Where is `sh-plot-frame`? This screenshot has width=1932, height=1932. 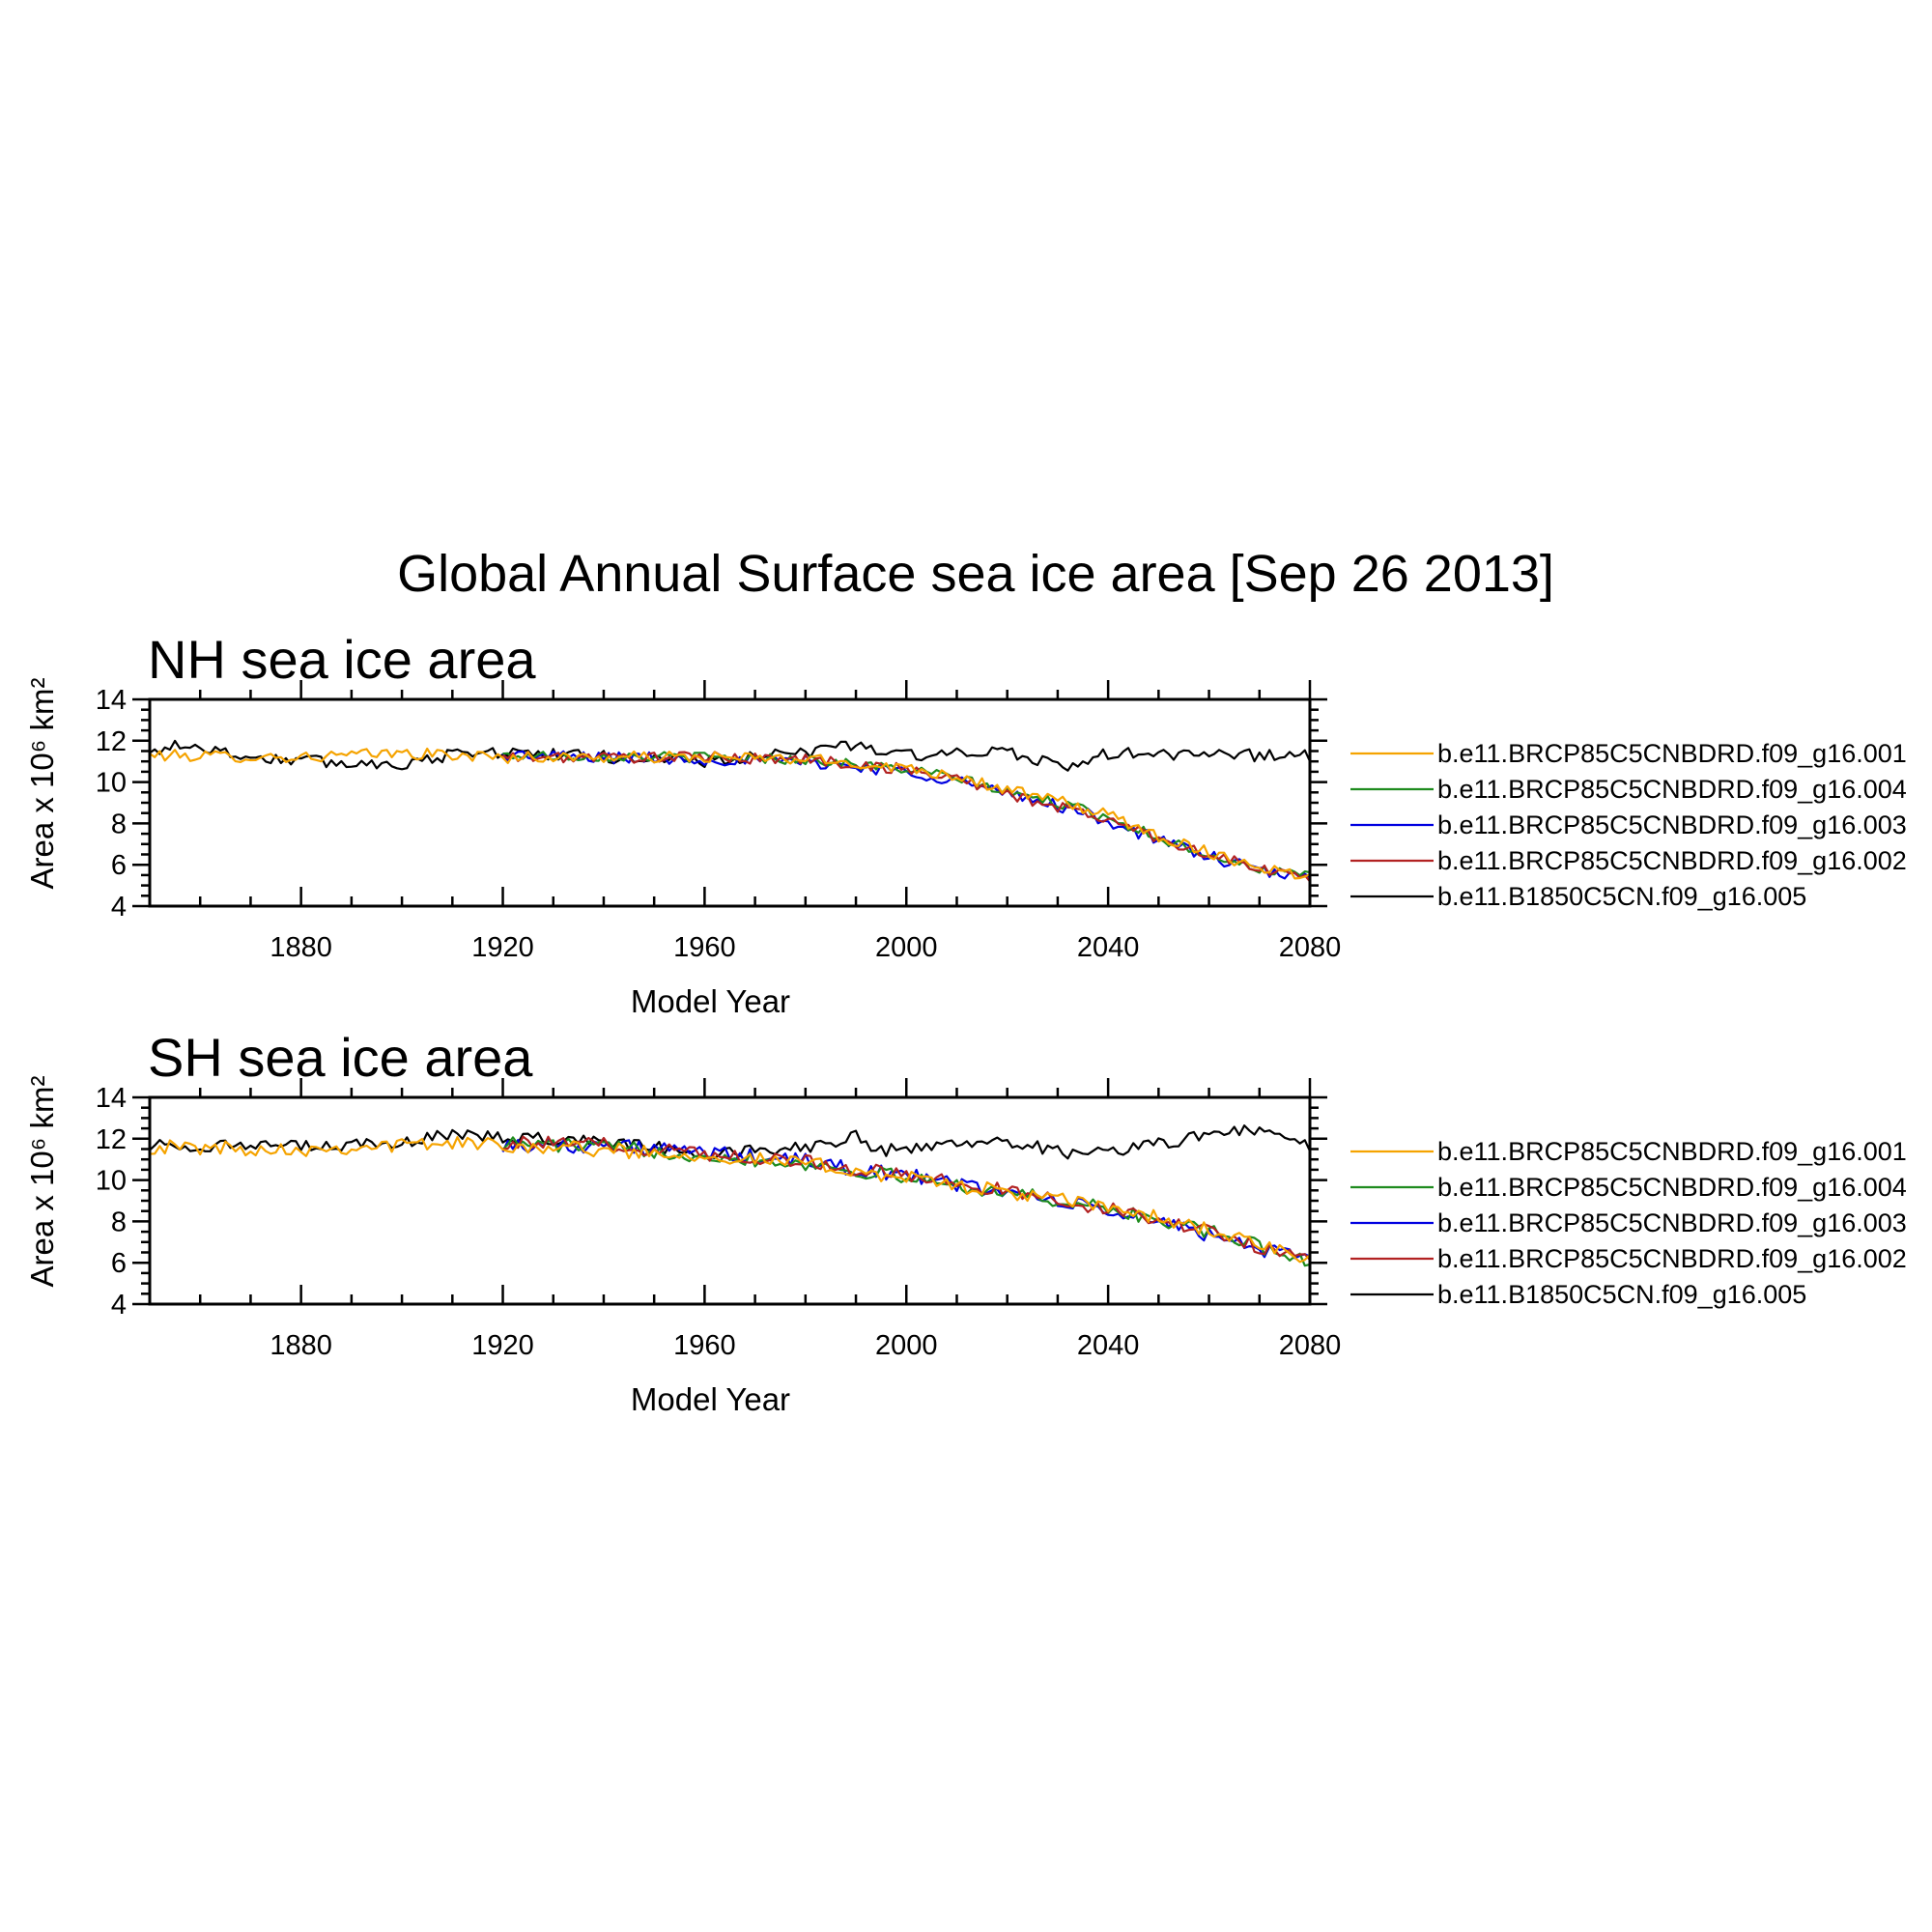 sh-plot-frame is located at coordinates (730, 1200).